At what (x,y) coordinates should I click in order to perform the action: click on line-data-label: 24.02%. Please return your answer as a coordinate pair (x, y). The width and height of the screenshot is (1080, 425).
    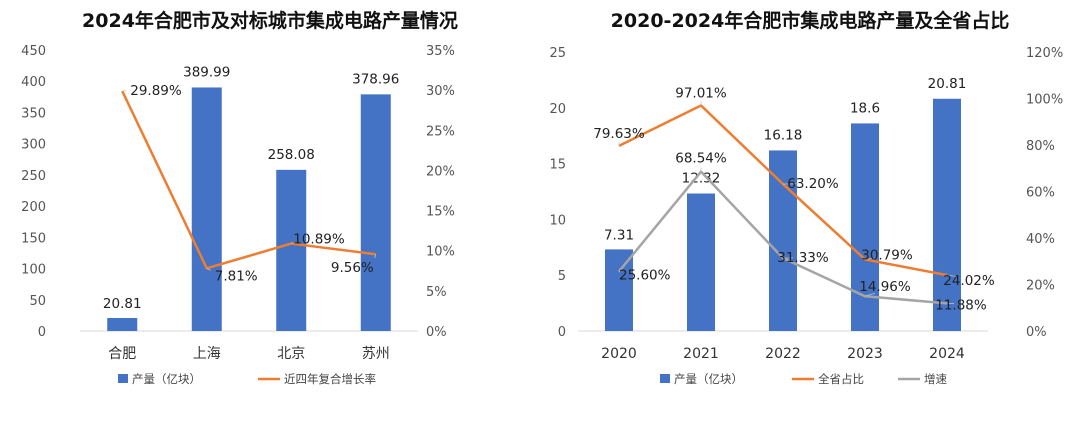
    Looking at the image, I should click on (969, 281).